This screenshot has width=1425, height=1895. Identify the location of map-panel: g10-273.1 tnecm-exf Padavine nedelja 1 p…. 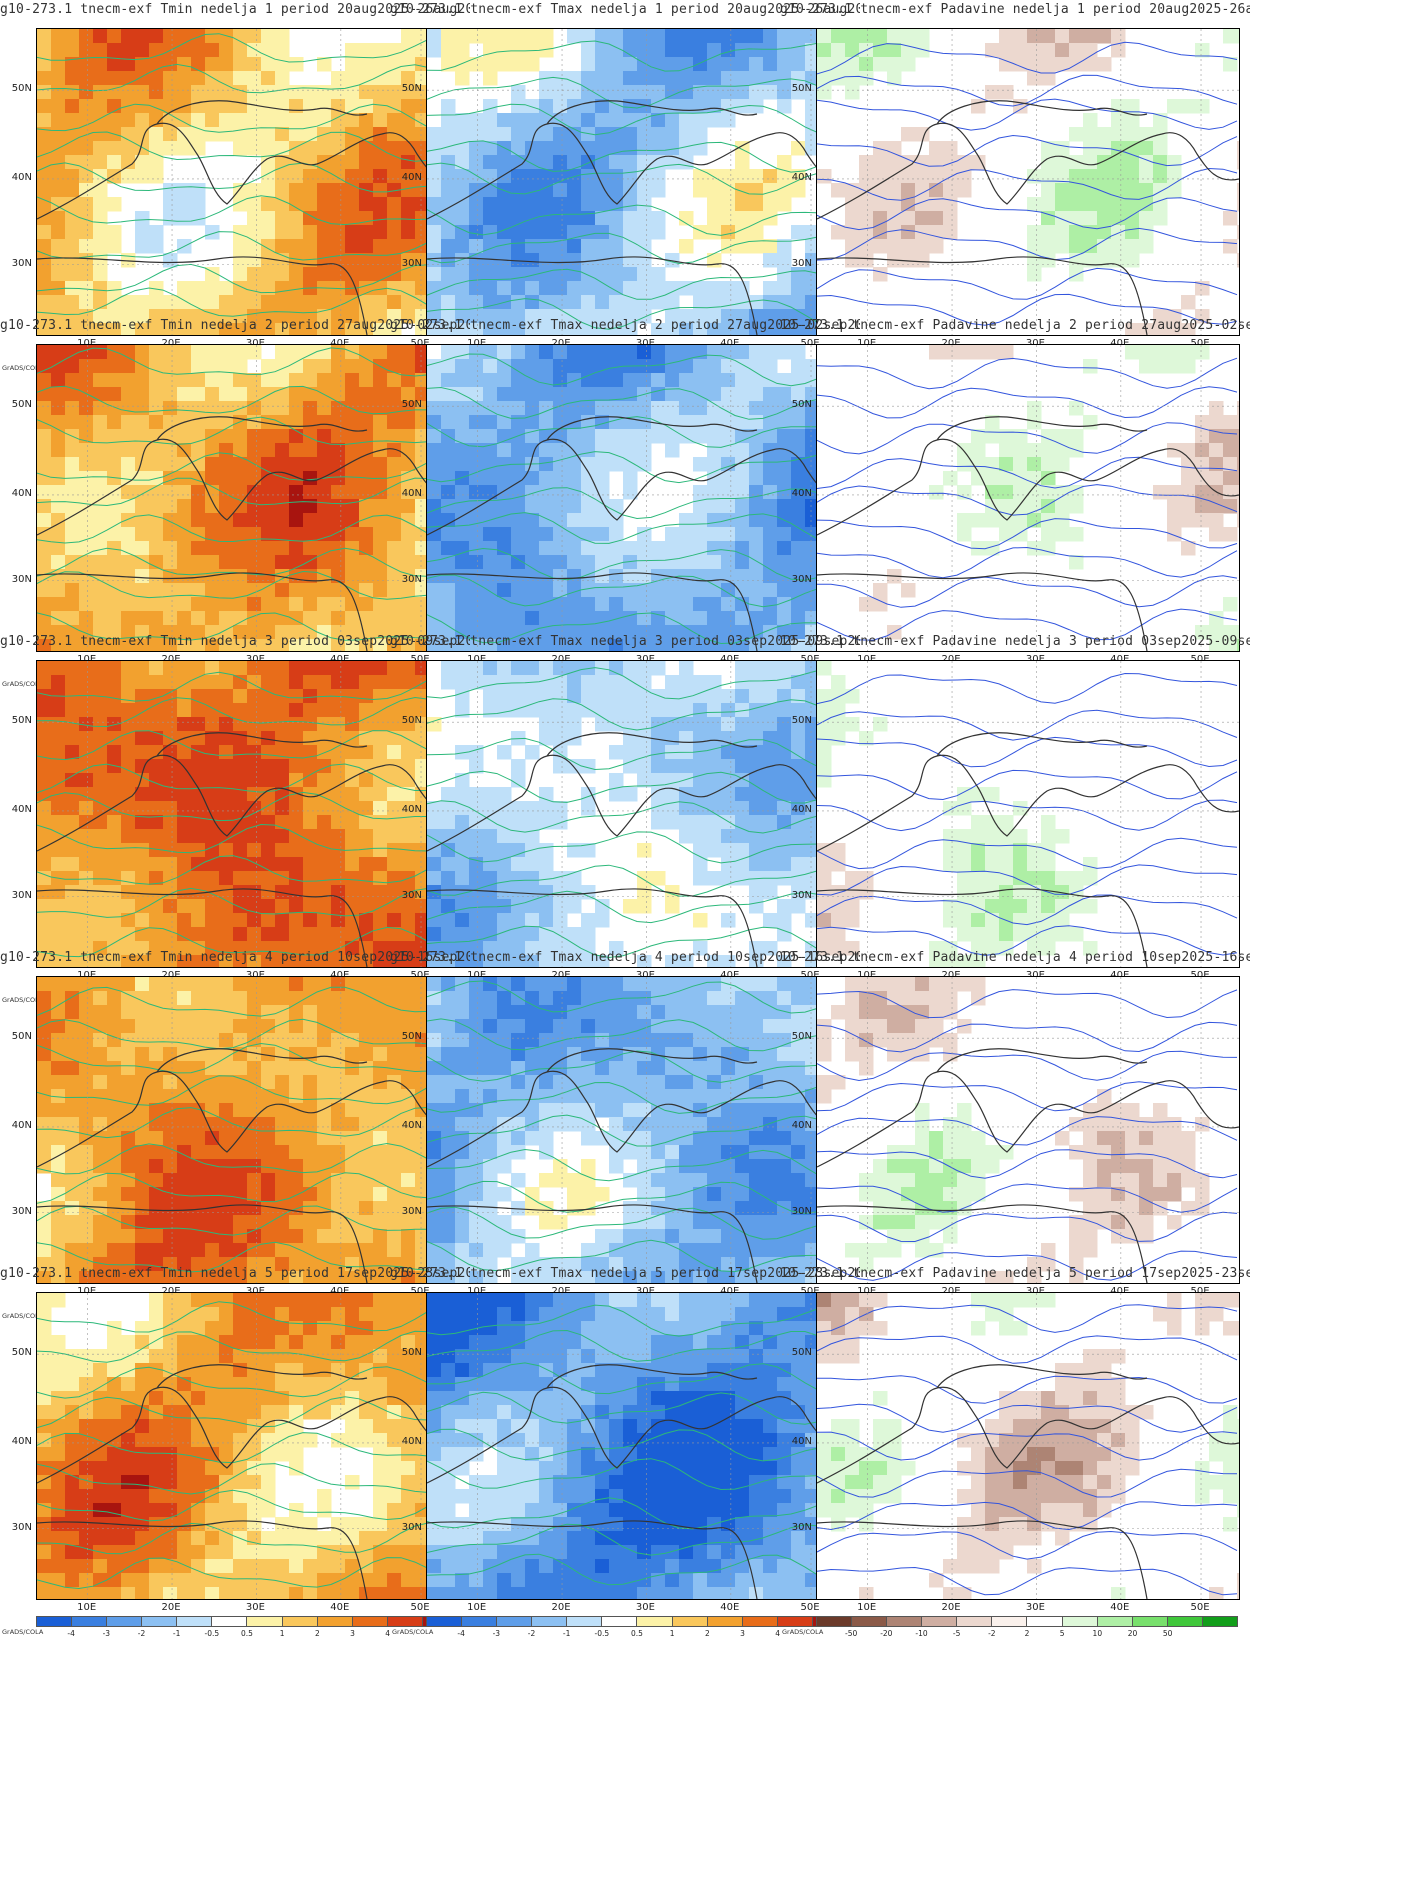
(1015, 189).